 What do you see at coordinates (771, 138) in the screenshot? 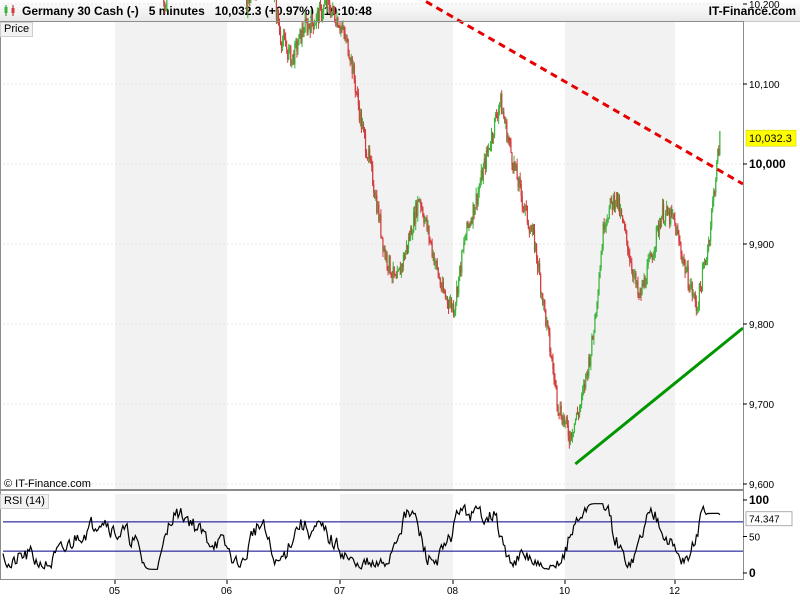
I see `current-price-tag` at bounding box center [771, 138].